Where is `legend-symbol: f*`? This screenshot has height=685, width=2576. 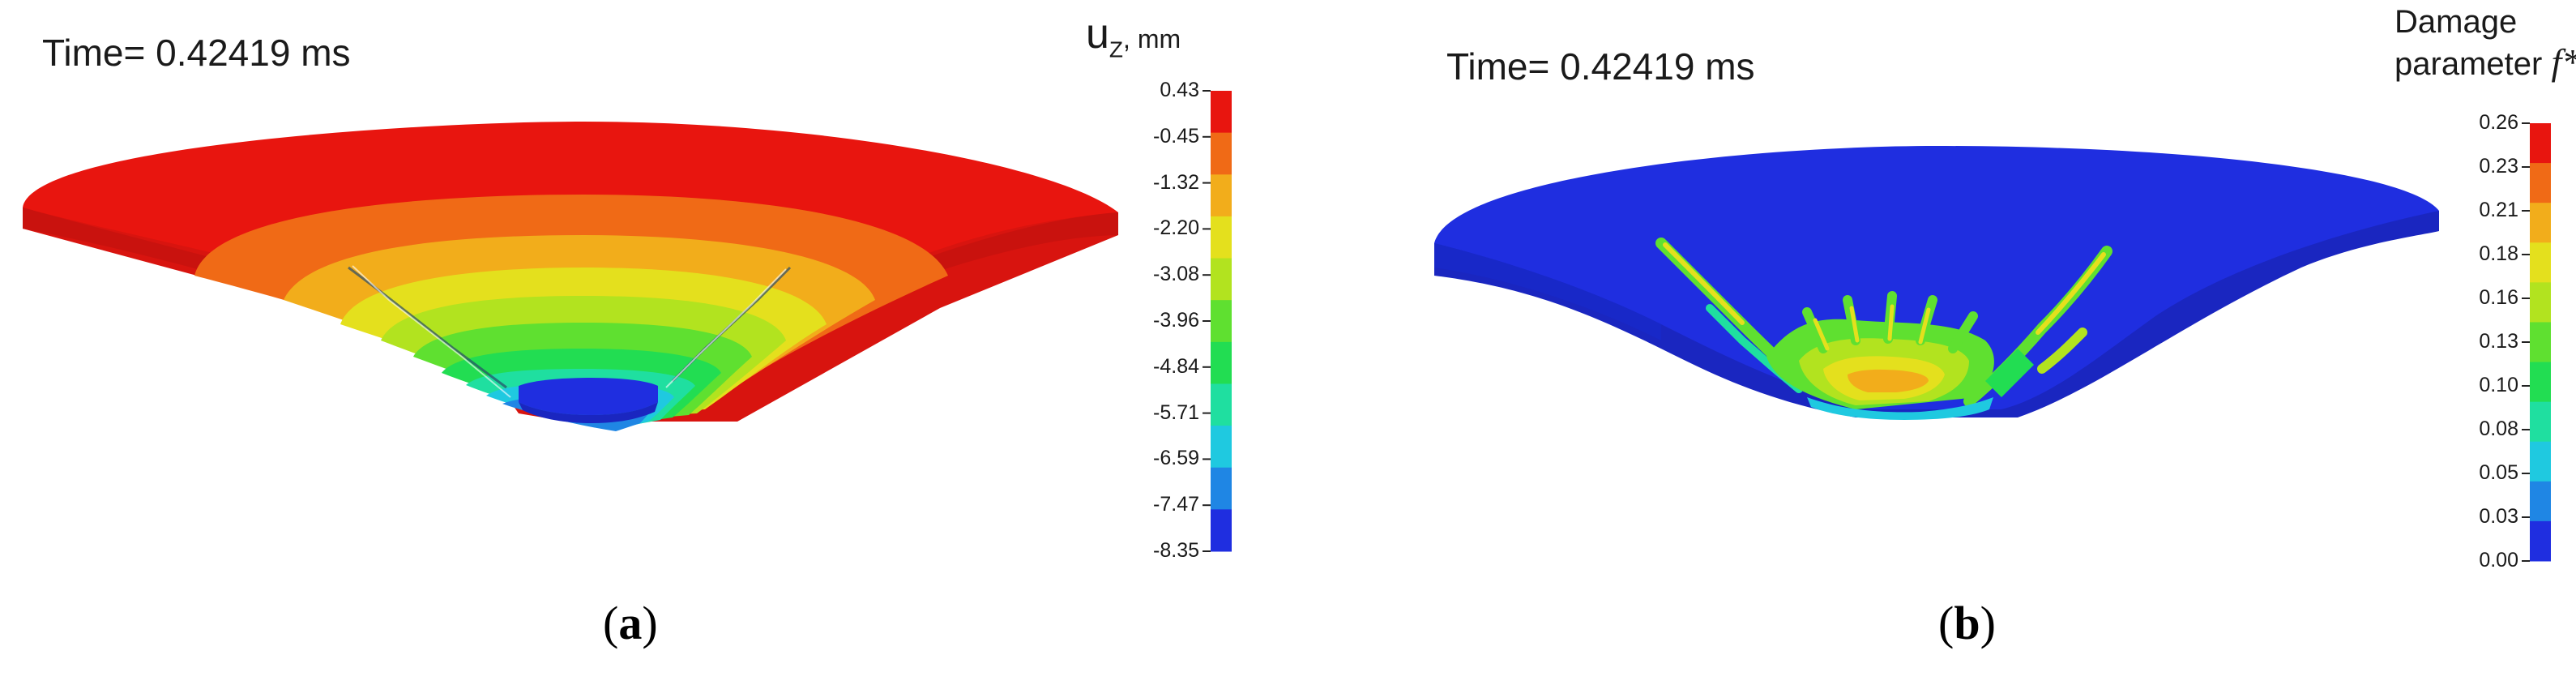 legend-symbol: f* is located at coordinates (2563, 62).